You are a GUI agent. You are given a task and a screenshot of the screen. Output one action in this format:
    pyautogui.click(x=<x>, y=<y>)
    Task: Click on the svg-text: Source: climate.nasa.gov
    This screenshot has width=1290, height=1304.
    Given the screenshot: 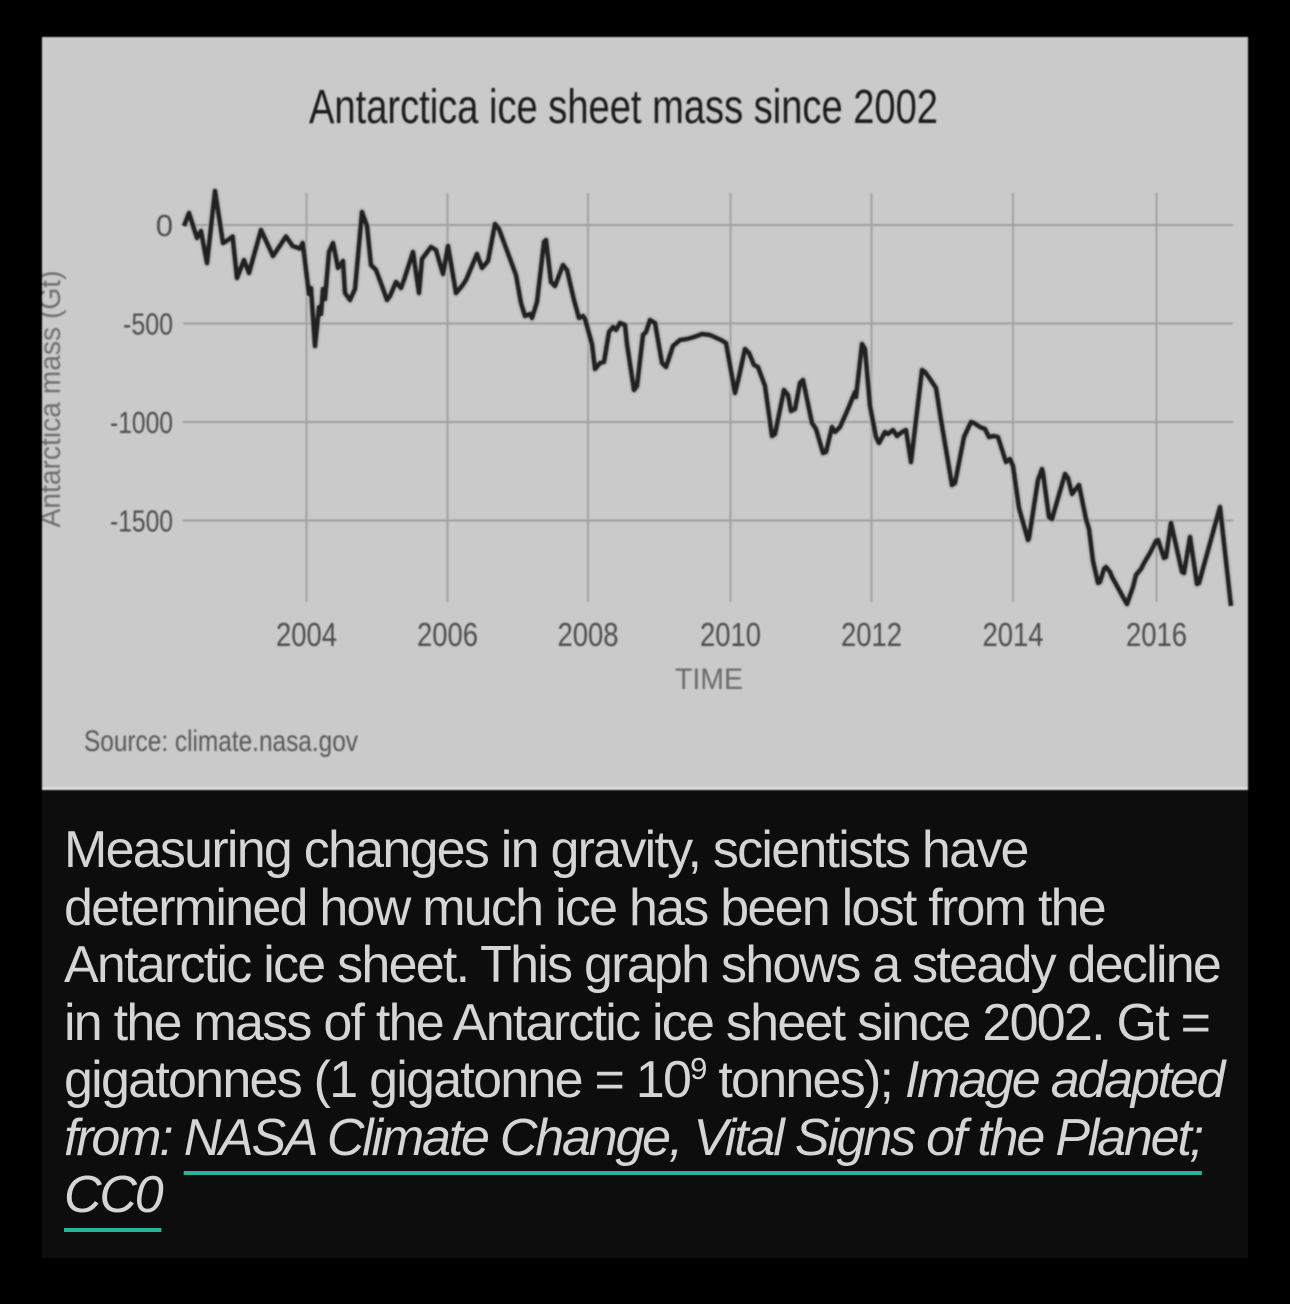 What is the action you would take?
    pyautogui.click(x=221, y=741)
    